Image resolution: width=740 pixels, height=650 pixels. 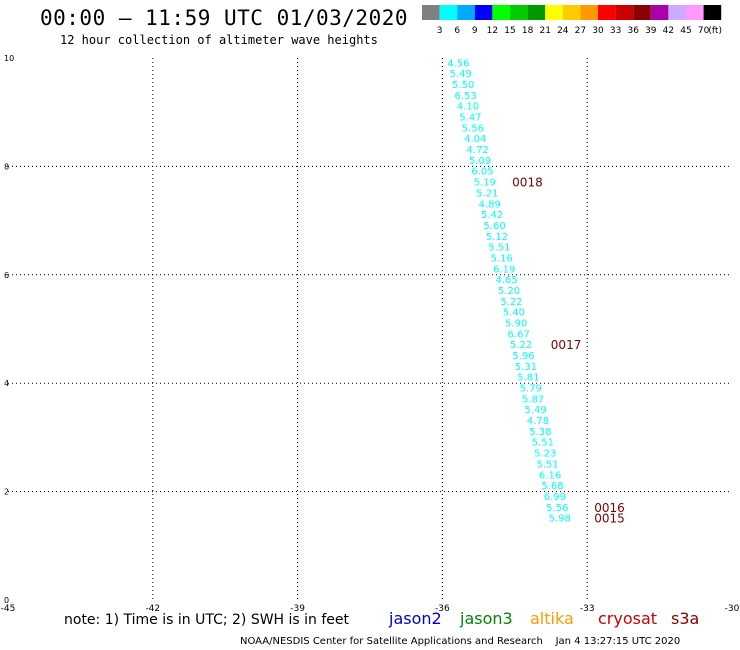 What do you see at coordinates (492, 215) in the screenshot?
I see `wave-height-label: 5.42` at bounding box center [492, 215].